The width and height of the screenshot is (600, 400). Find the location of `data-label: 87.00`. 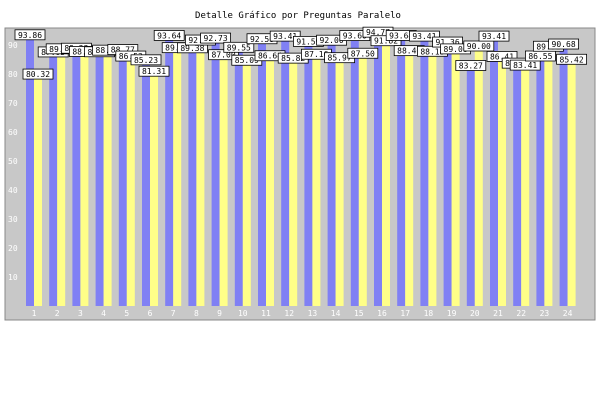

data-label: 87.00 is located at coordinates (224, 55).